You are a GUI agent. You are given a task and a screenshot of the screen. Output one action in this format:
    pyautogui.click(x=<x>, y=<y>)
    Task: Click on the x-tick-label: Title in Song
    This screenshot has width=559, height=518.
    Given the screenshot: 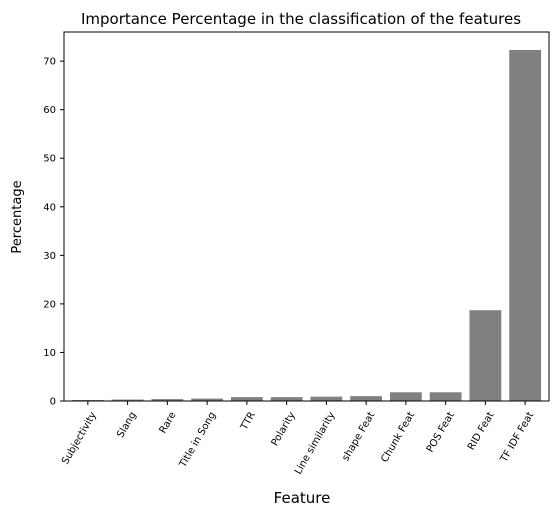 What is the action you would take?
    pyautogui.click(x=197, y=440)
    